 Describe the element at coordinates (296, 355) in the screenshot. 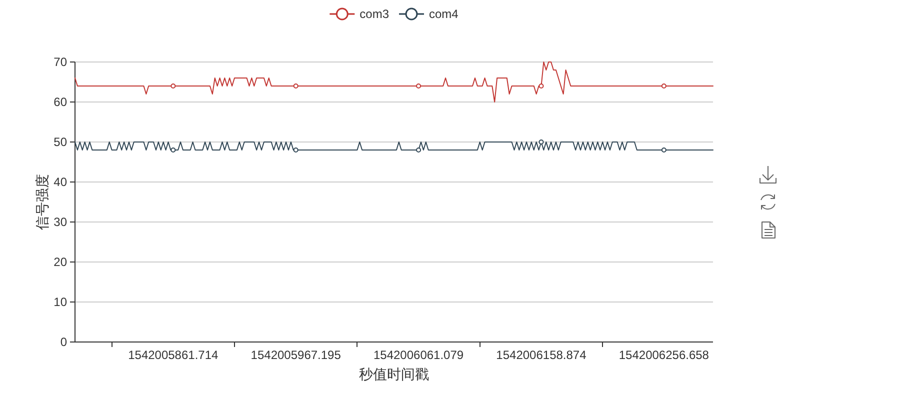

I see `x-tick-label: 1542005967.195` at that location.